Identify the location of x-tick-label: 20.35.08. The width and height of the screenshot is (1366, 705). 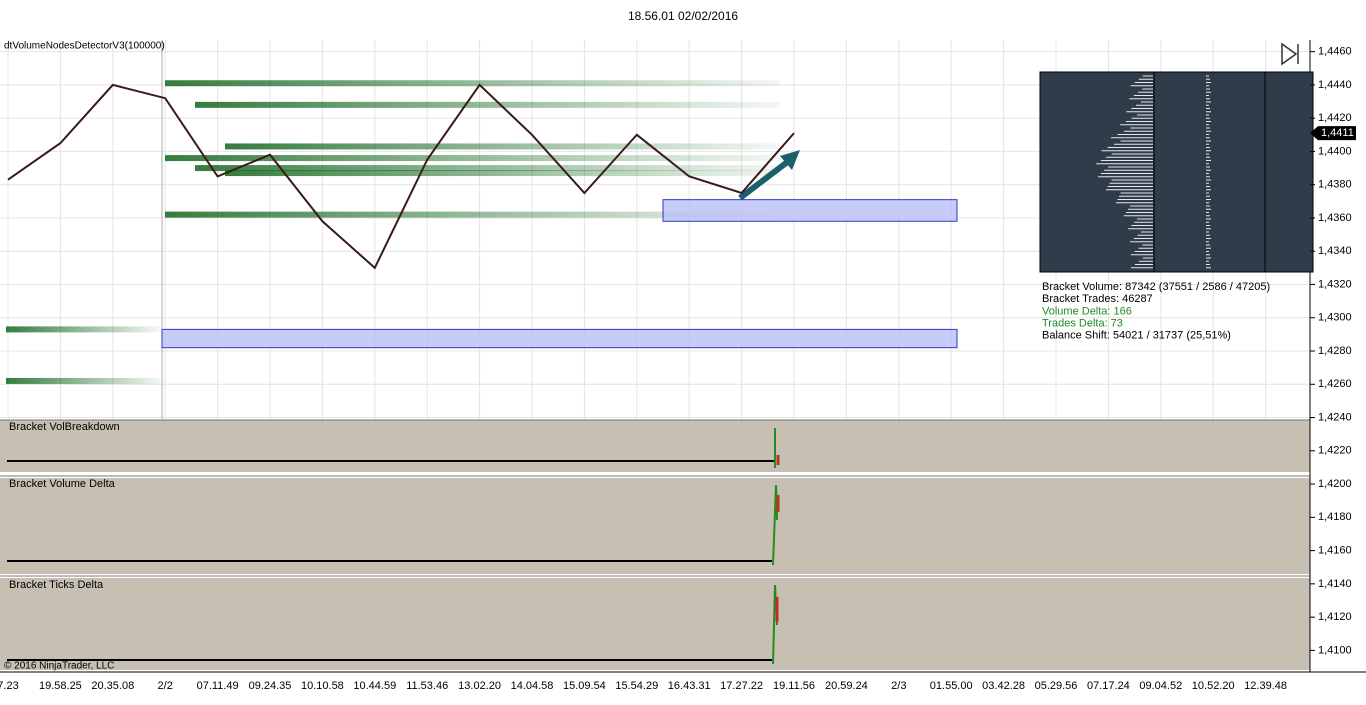
(112, 686).